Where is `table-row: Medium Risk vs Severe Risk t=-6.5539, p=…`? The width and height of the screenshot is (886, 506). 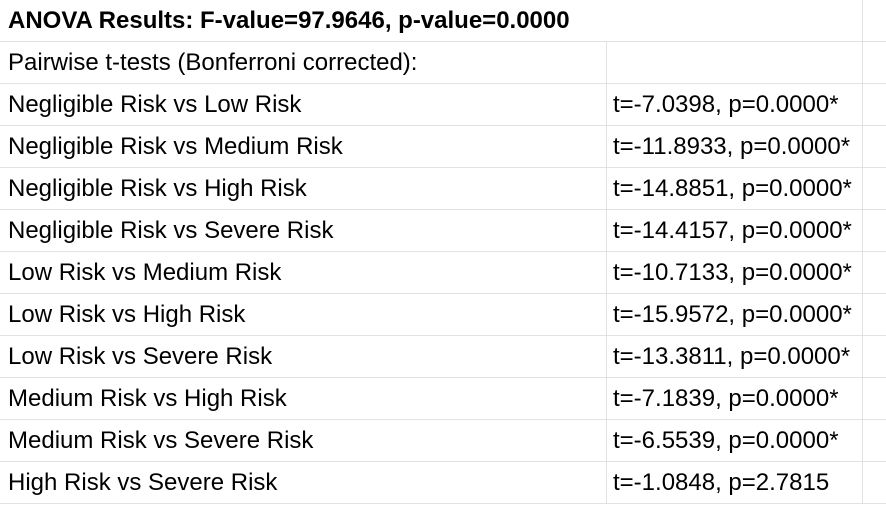
table-row: Medium Risk vs Severe Risk t=-6.5539, p=… is located at coordinates (443, 441).